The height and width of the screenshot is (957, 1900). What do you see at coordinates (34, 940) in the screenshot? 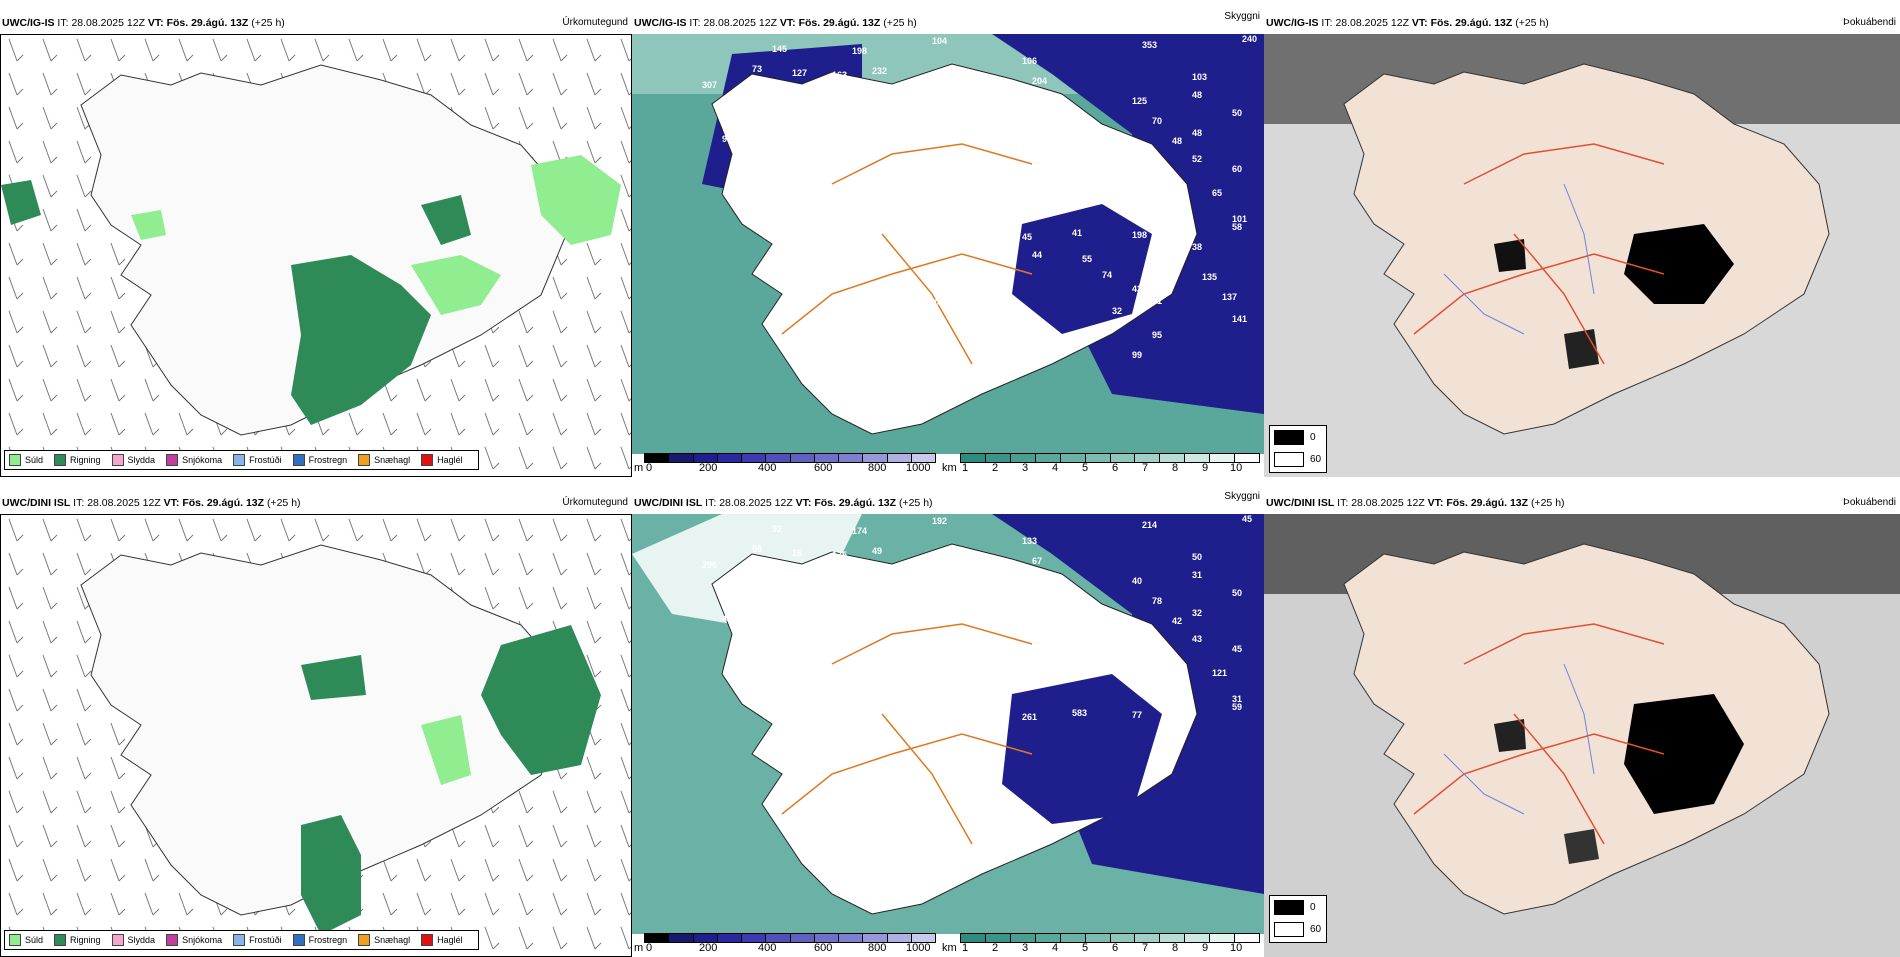
I see `legend-label: Súld` at bounding box center [34, 940].